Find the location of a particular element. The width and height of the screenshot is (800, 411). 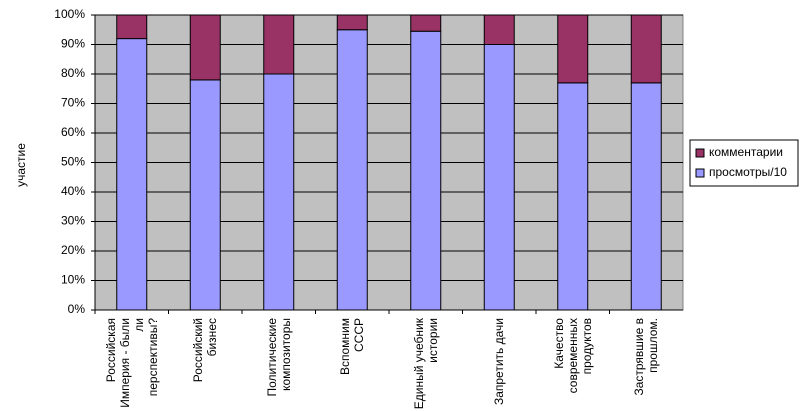

x-tick-label: Российский бизнес is located at coordinates (205, 350).